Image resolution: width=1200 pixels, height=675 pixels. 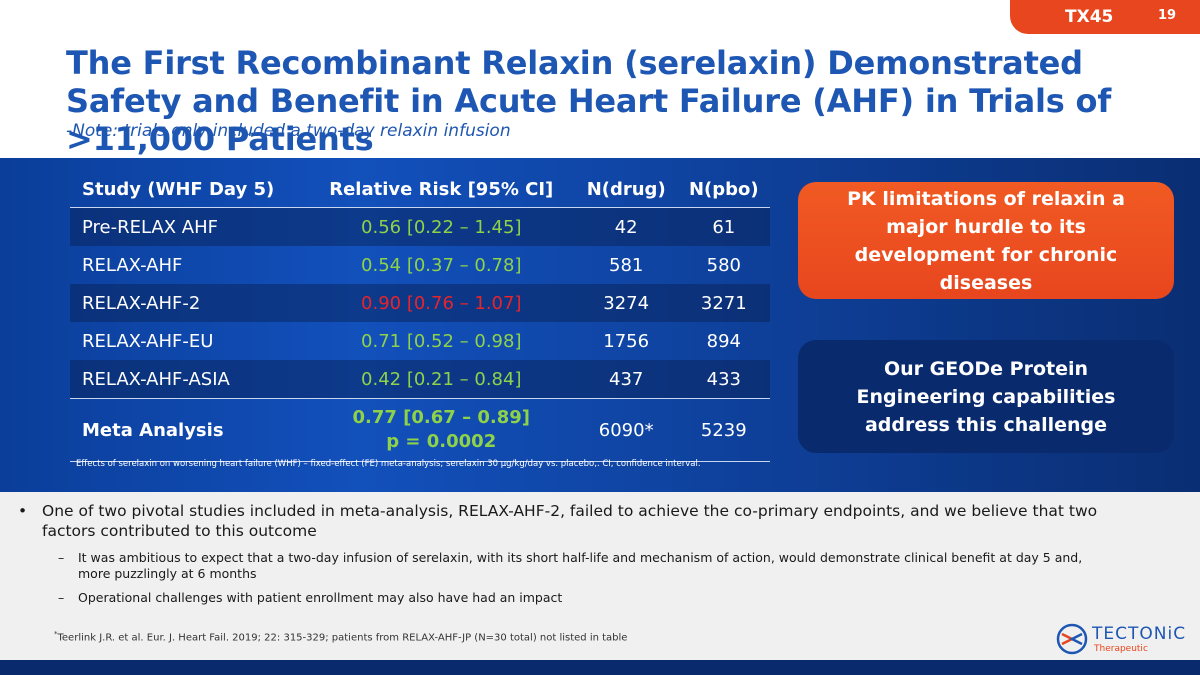 What do you see at coordinates (723, 226) in the screenshot?
I see `n-pbo: 61` at bounding box center [723, 226].